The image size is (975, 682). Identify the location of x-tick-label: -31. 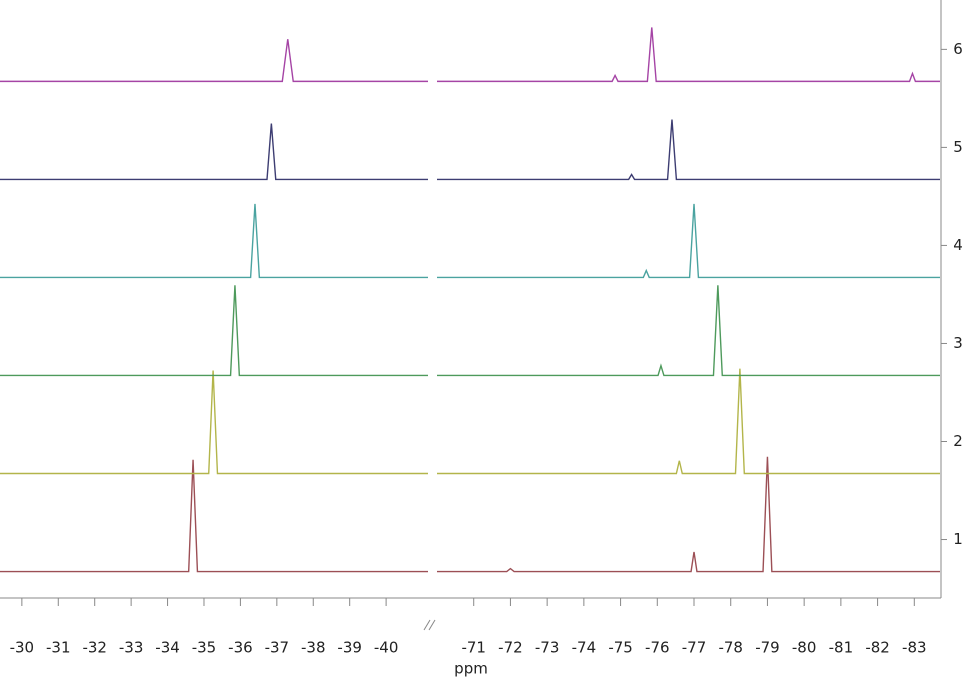
(58, 648).